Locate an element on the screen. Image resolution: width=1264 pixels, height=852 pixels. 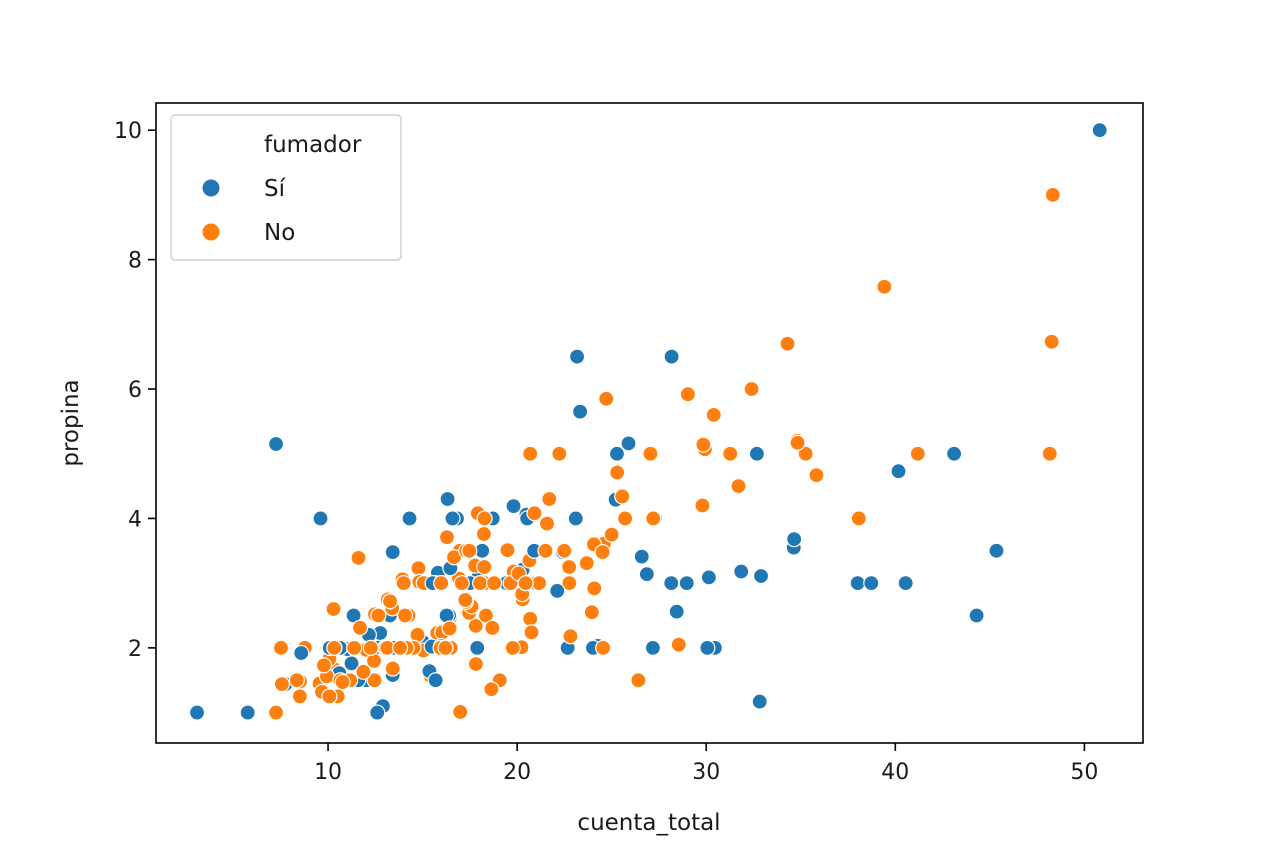
legend-box is located at coordinates (286, 187).